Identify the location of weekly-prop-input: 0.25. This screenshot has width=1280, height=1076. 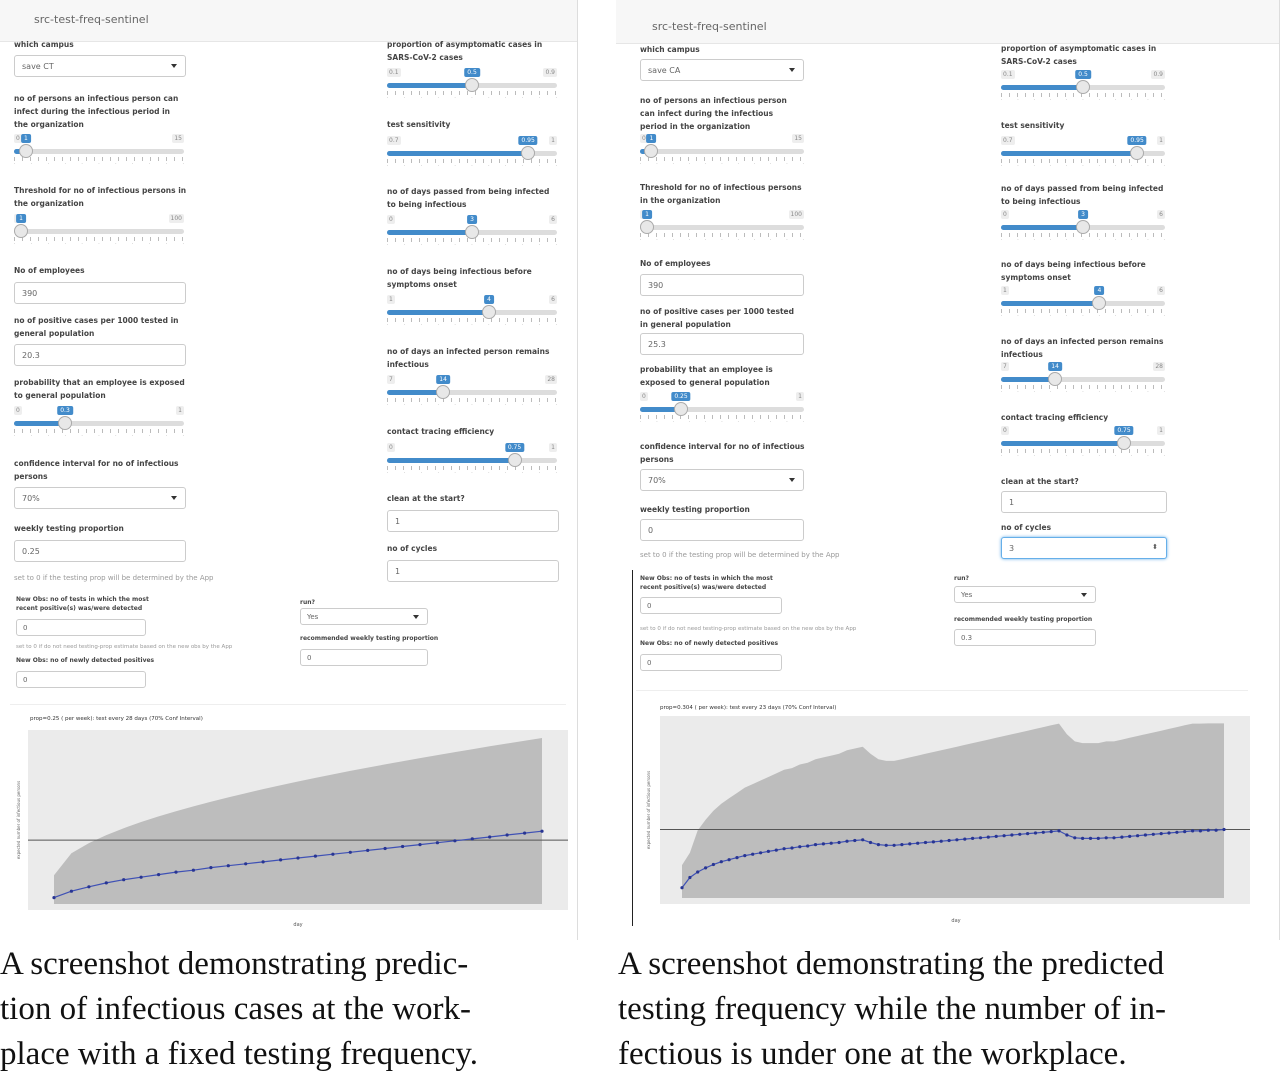
(100, 551).